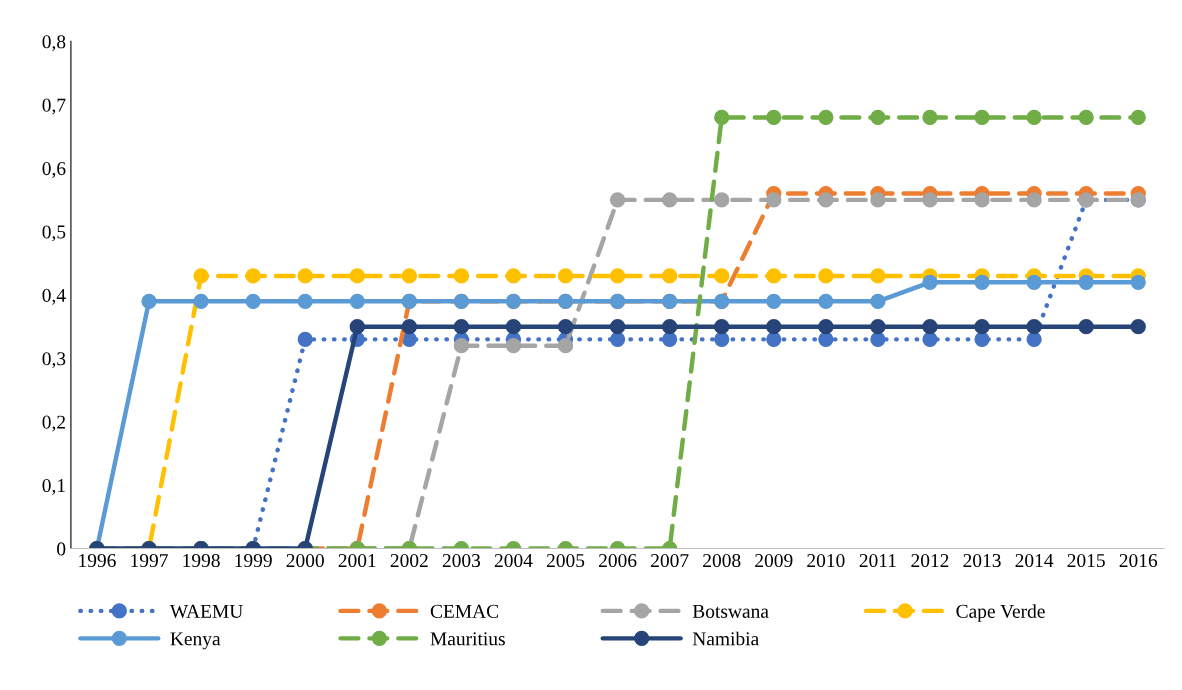 The image size is (1182, 690). What do you see at coordinates (305, 560) in the screenshot?
I see `x-tick-label: 2000` at bounding box center [305, 560].